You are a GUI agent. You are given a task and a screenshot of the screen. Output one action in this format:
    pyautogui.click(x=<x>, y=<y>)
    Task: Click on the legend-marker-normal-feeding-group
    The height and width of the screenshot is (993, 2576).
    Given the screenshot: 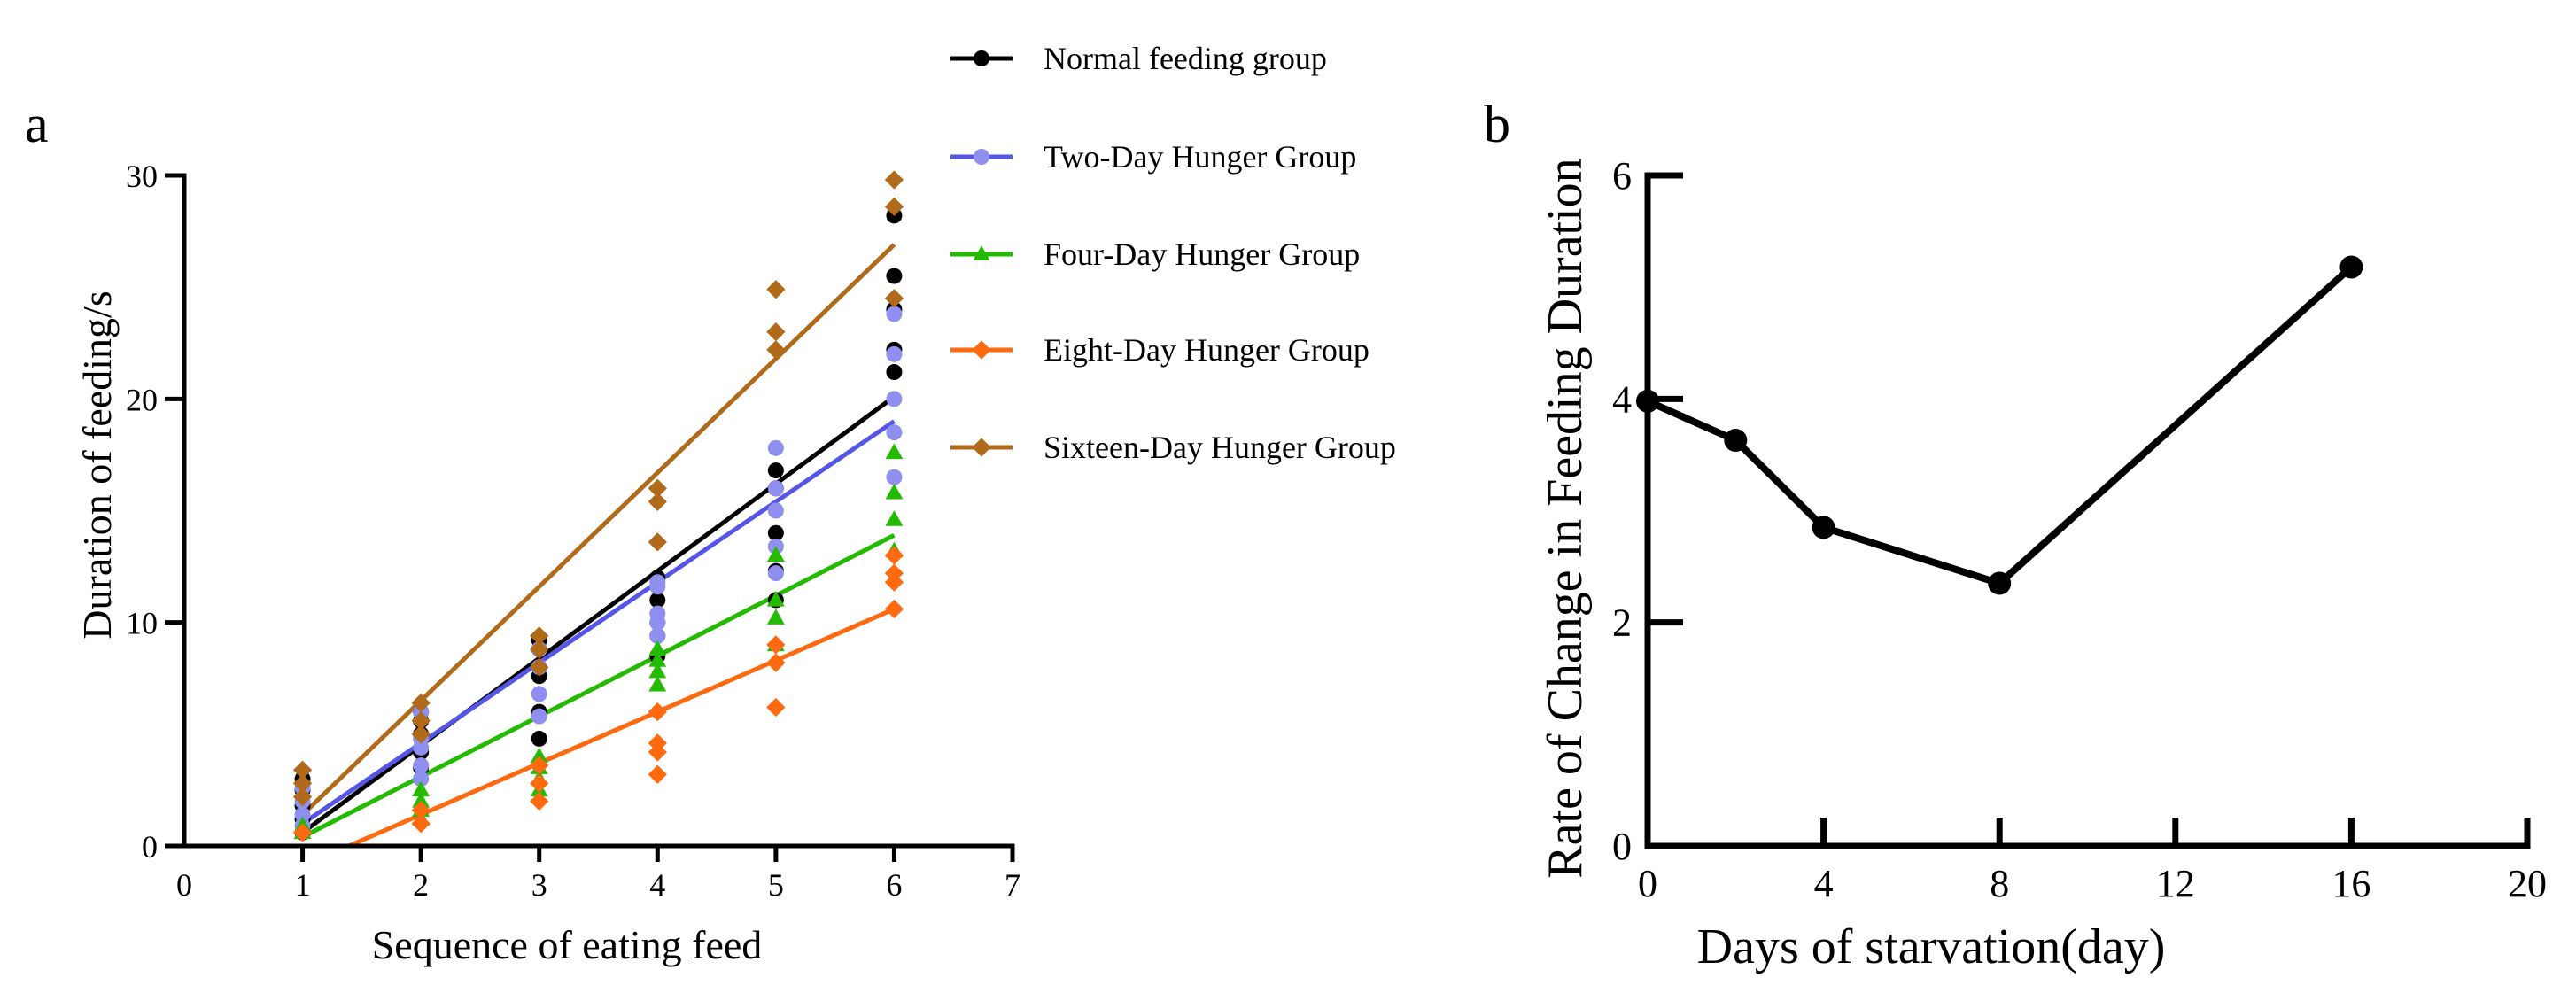 What is the action you would take?
    pyautogui.click(x=981, y=58)
    